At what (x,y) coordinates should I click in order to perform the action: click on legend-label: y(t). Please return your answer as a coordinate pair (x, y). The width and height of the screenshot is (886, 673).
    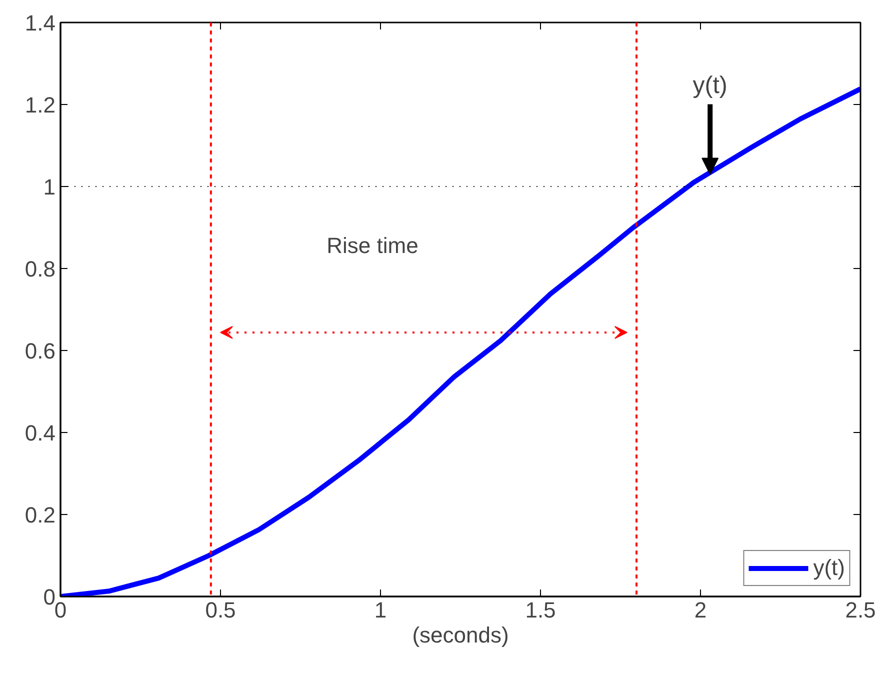
    Looking at the image, I should click on (829, 568).